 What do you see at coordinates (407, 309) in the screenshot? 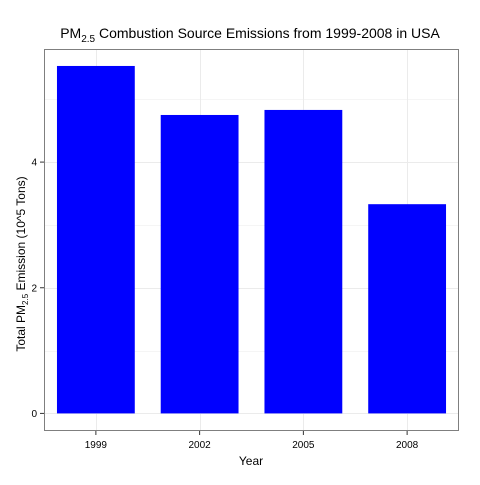
I see `bar-2008` at bounding box center [407, 309].